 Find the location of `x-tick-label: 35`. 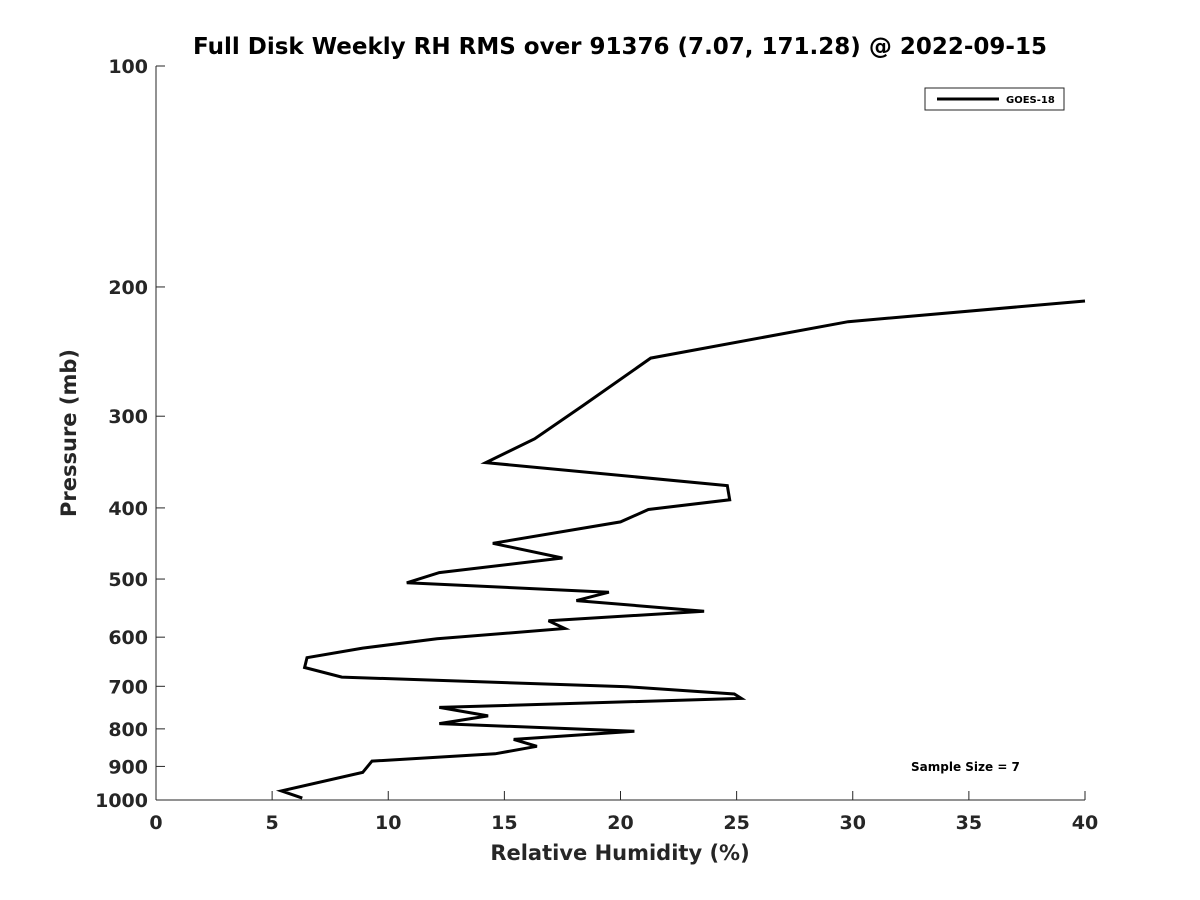

x-tick-label: 35 is located at coordinates (969, 823).